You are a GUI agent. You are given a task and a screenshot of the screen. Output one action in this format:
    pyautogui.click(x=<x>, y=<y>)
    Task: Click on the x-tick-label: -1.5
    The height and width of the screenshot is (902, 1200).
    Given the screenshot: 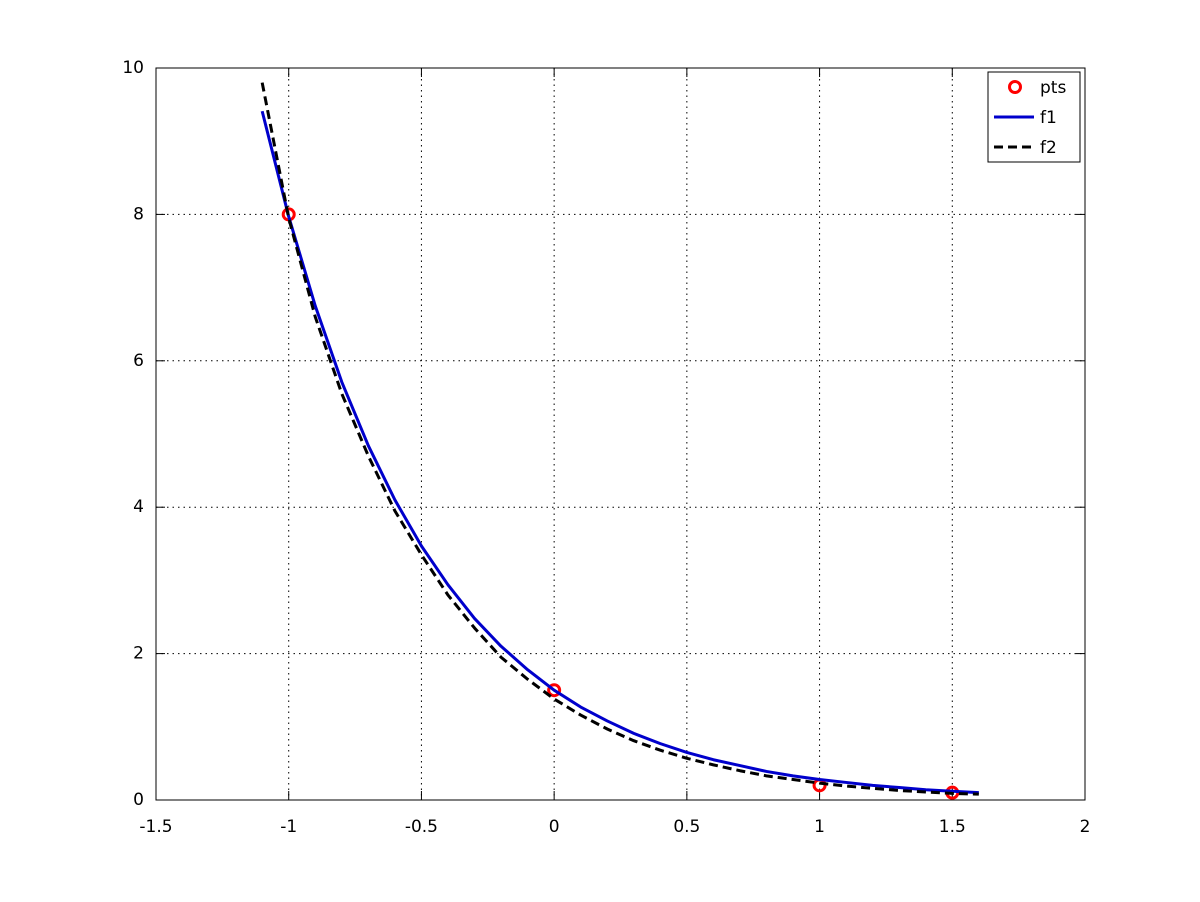 What is the action you would take?
    pyautogui.click(x=155, y=827)
    